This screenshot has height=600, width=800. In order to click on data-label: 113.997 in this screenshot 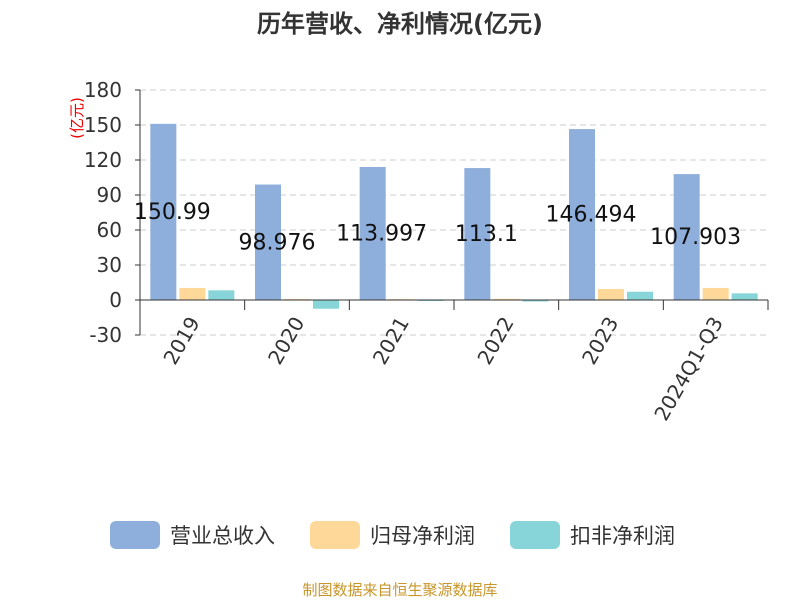, I will do `click(381, 234)`.